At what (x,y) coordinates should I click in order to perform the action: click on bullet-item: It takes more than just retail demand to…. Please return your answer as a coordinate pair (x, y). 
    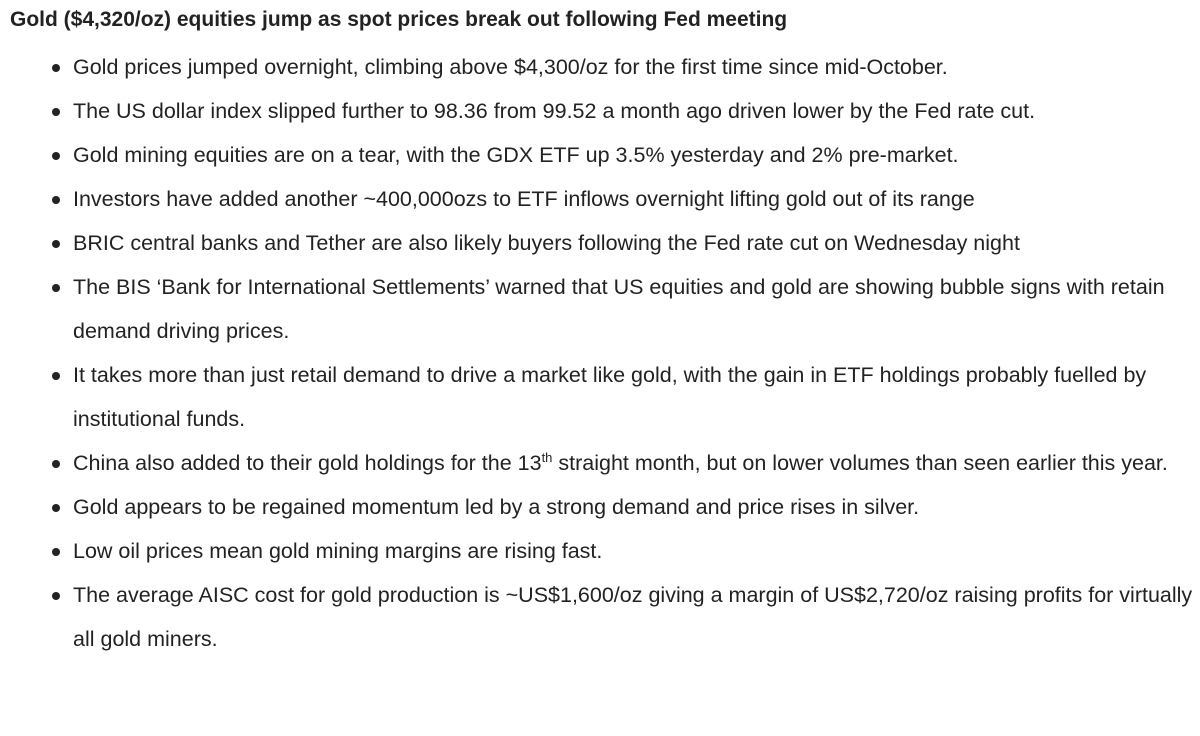
    Looking at the image, I should click on (604, 397).